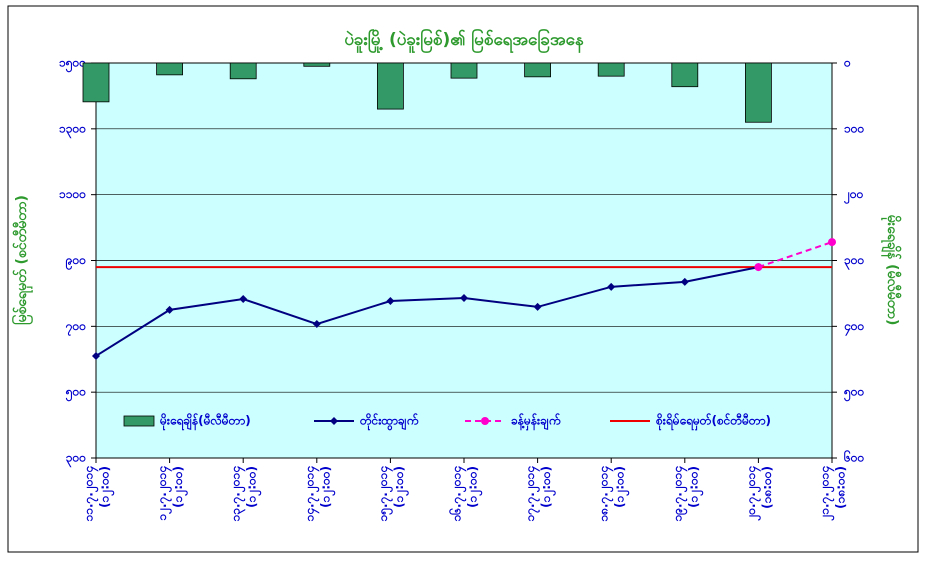 The width and height of the screenshot is (928, 573). I want to click on x-tick-label: ၁၁.၇.၂၀၁၄, so click(91, 494).